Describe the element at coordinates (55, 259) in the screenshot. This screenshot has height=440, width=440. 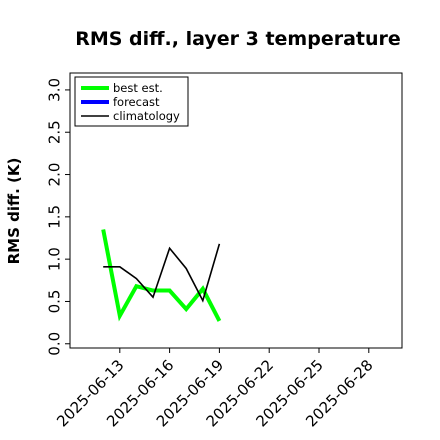
I see `y-tick-label: 1.0` at that location.